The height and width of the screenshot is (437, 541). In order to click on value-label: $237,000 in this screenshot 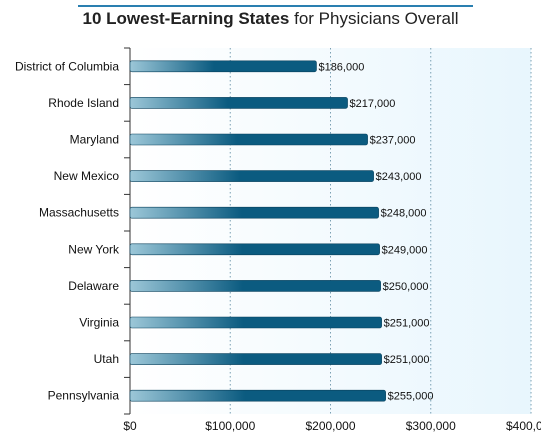, I will do `click(393, 141)`.